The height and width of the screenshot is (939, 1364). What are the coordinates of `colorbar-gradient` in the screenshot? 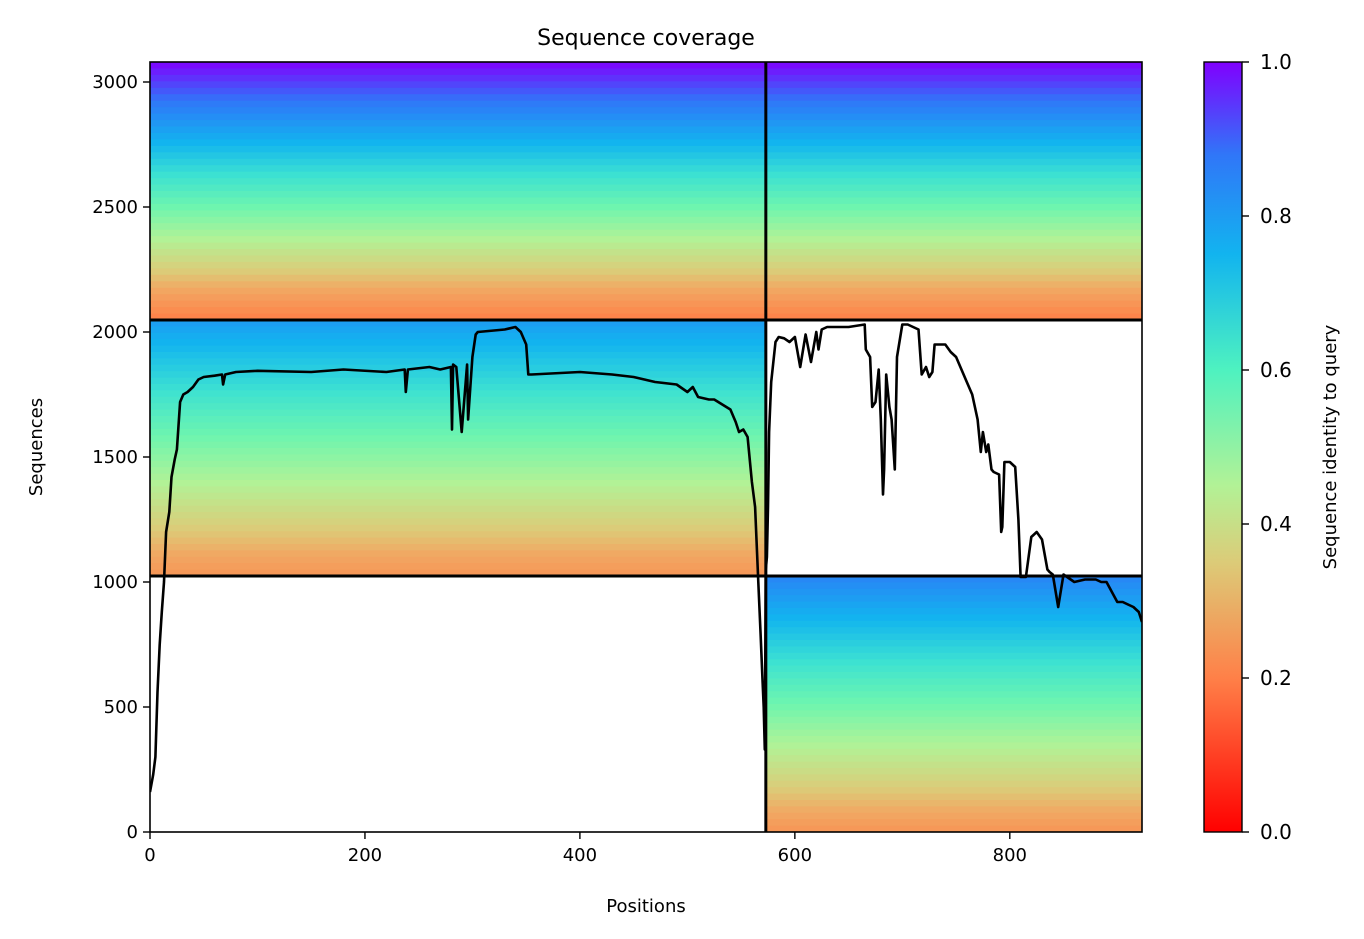 It's located at (1223, 447).